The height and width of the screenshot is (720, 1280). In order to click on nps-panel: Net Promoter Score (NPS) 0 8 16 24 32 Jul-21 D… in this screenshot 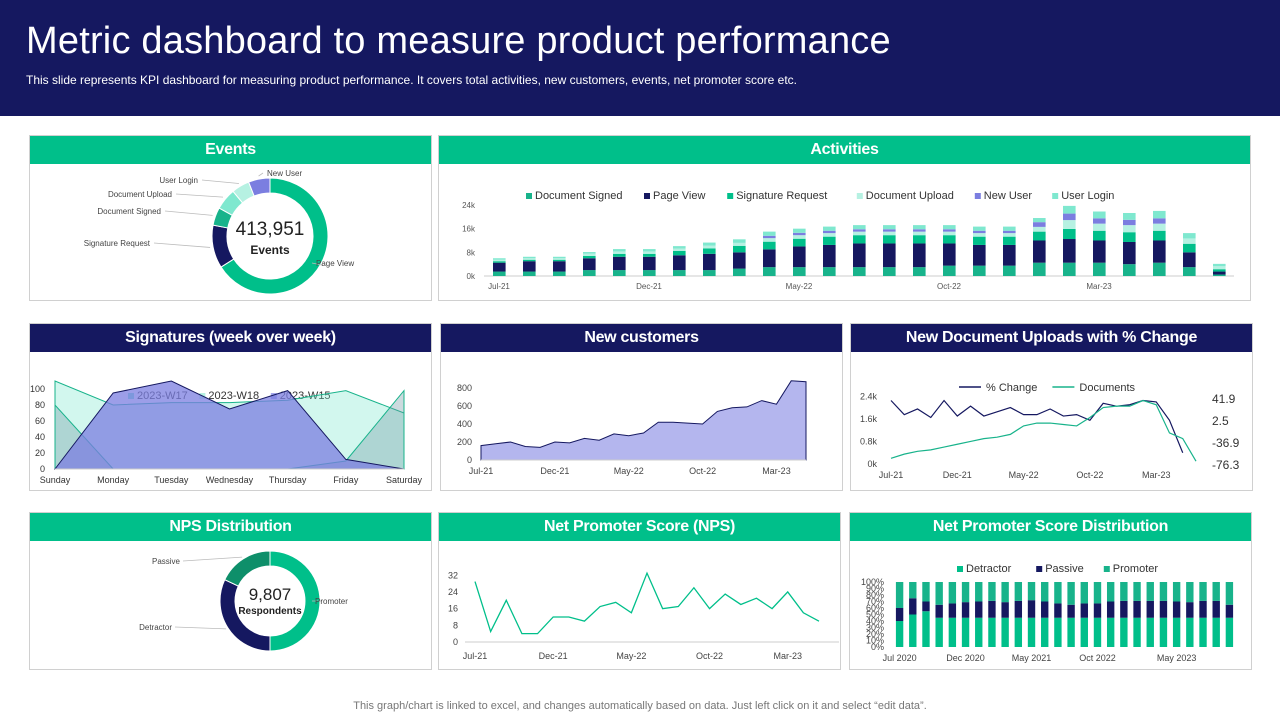, I will do `click(639, 591)`.